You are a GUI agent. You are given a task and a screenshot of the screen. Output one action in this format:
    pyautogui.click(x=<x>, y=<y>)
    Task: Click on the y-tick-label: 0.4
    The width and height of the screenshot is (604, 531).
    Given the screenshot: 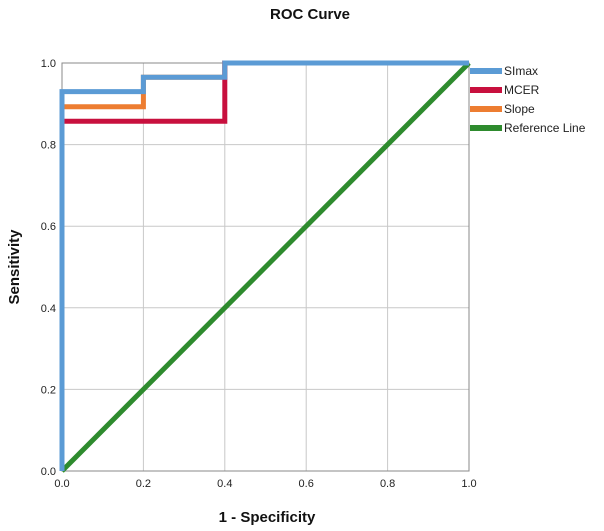 What is the action you would take?
    pyautogui.click(x=48, y=309)
    